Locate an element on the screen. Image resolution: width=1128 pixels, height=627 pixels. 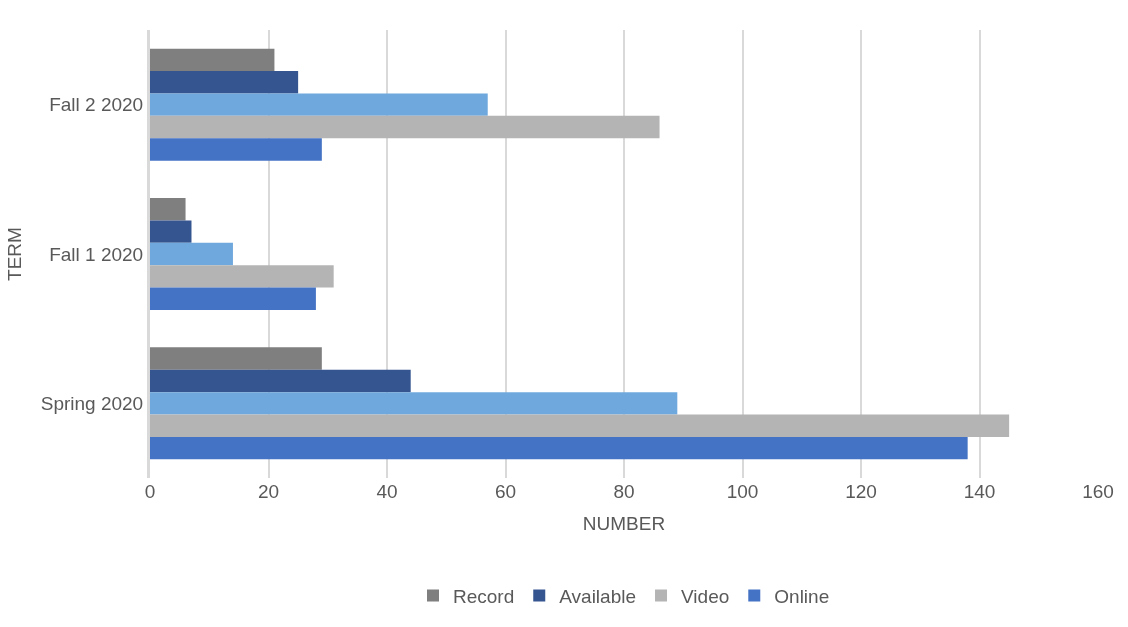
y-tick-label: Fall 1 2020 is located at coordinates (96, 254).